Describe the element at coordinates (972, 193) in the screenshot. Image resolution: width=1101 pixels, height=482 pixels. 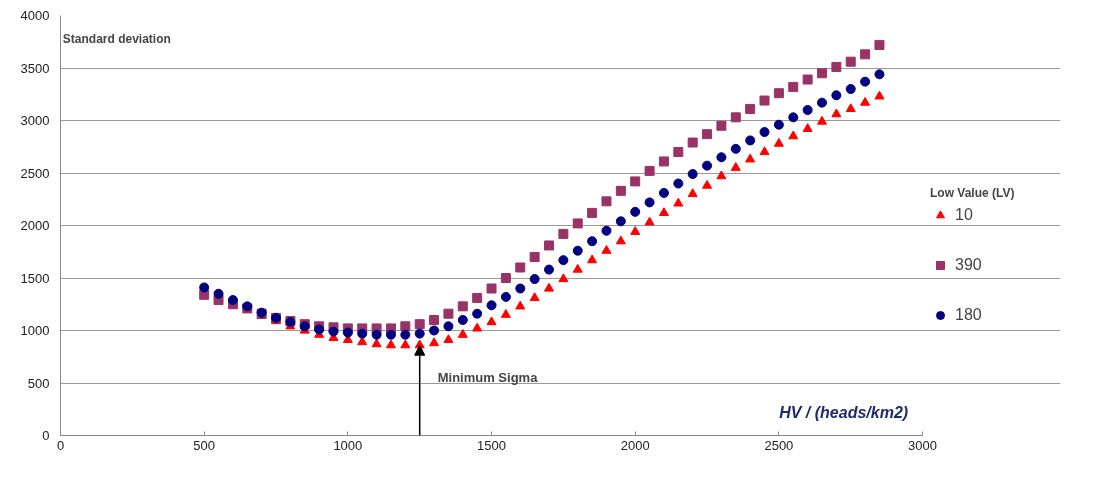
I see `legend-title: Low Value (LV)` at that location.